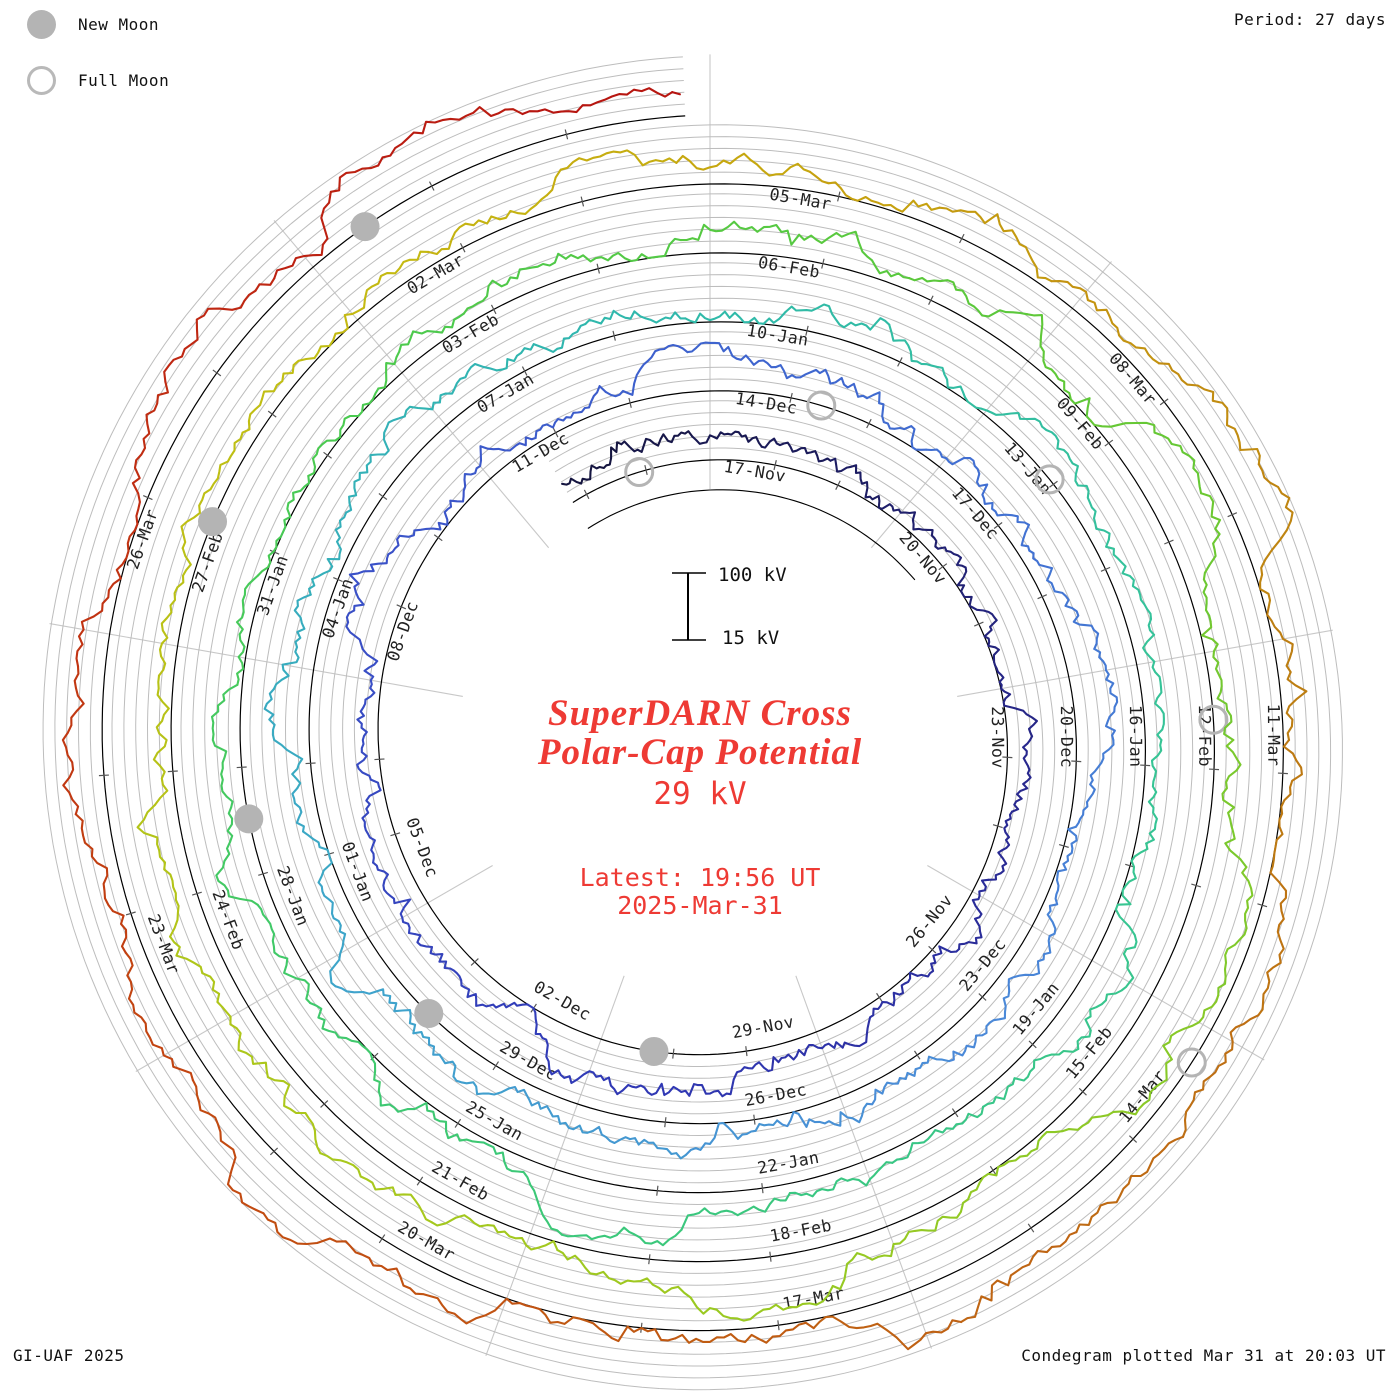 This screenshot has width=1400, height=1400. What do you see at coordinates (337, 607) in the screenshot?
I see `spiral-date-label: 04-Jan` at bounding box center [337, 607].